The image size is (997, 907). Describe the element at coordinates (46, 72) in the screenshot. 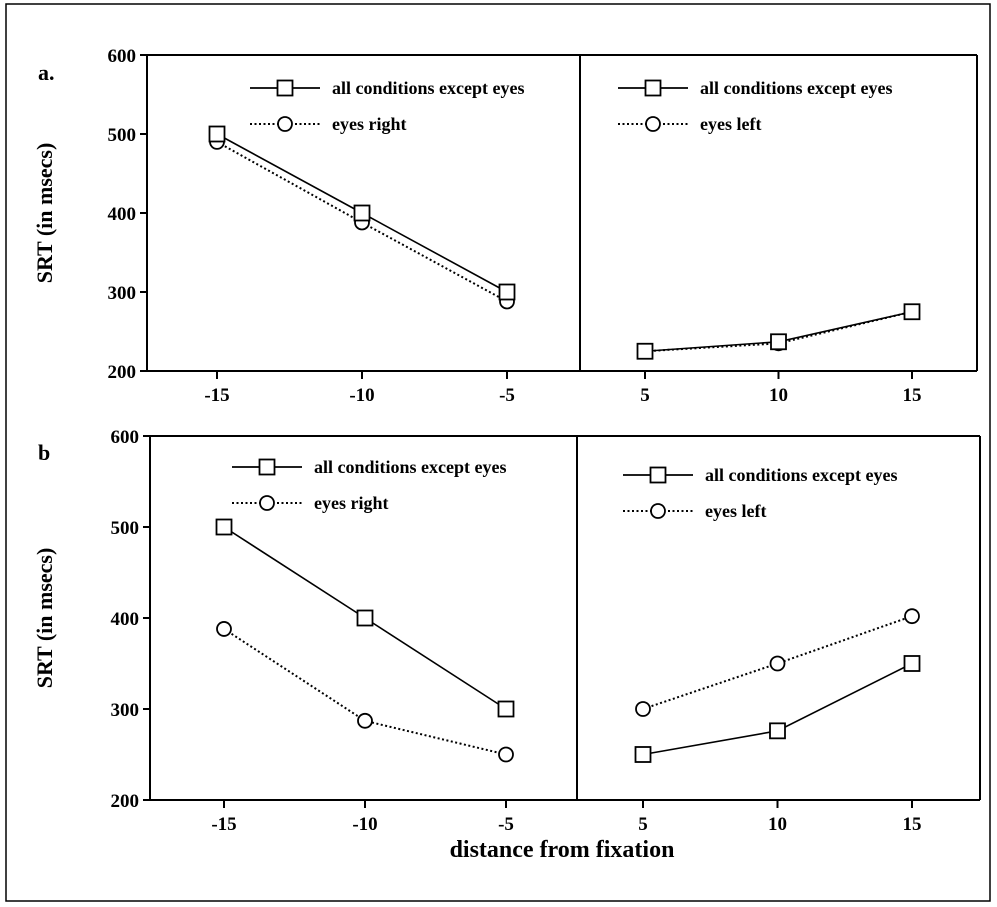

I see `panel-label: a.` at that location.